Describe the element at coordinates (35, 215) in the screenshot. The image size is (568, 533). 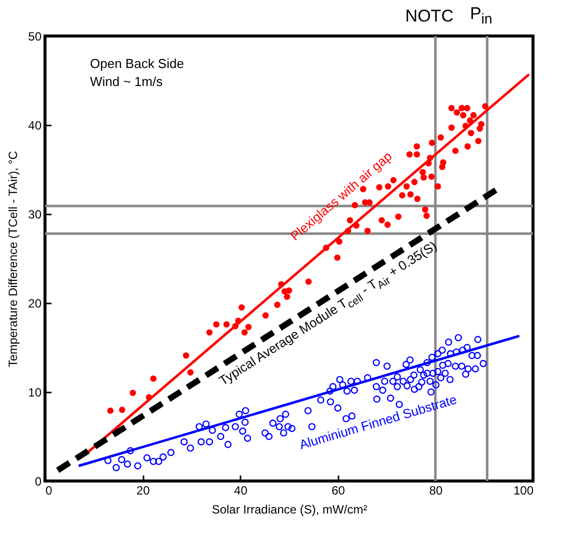
I see `y-tick-label: 30` at that location.